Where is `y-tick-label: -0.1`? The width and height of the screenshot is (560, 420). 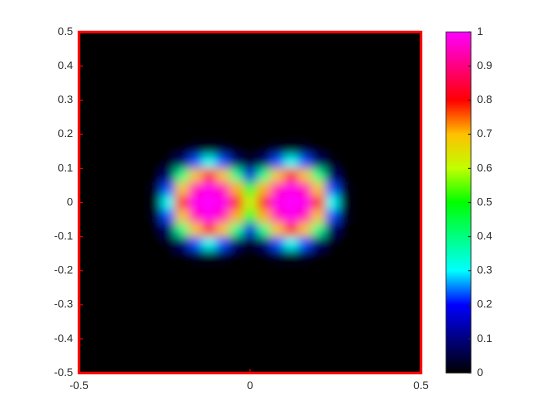
y-tick-label: -0.1 is located at coordinates (63, 237).